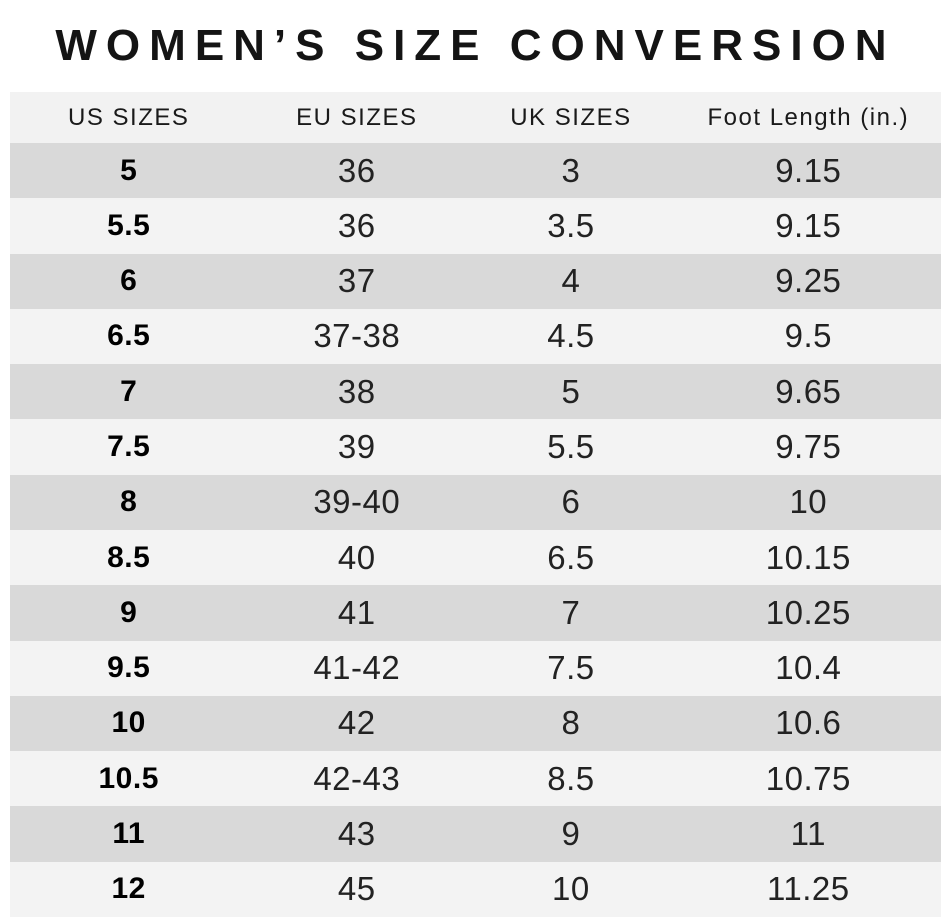  What do you see at coordinates (475, 834) in the screenshot?
I see `table-row: 11 43 9 11` at bounding box center [475, 834].